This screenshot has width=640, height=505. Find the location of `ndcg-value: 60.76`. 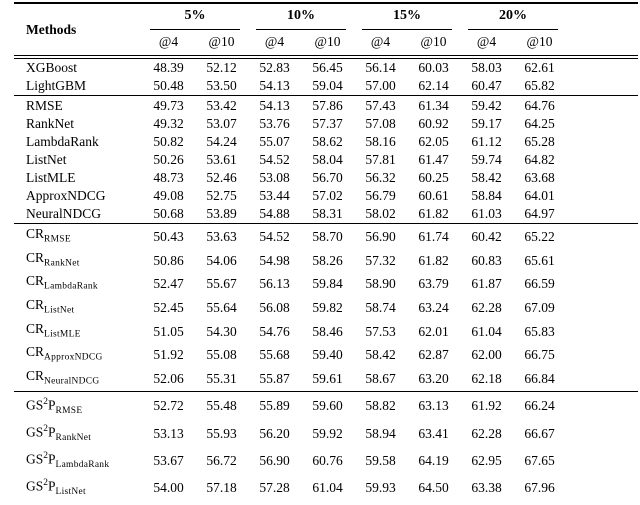

ndcg-value: 60.76 is located at coordinates (327, 460).